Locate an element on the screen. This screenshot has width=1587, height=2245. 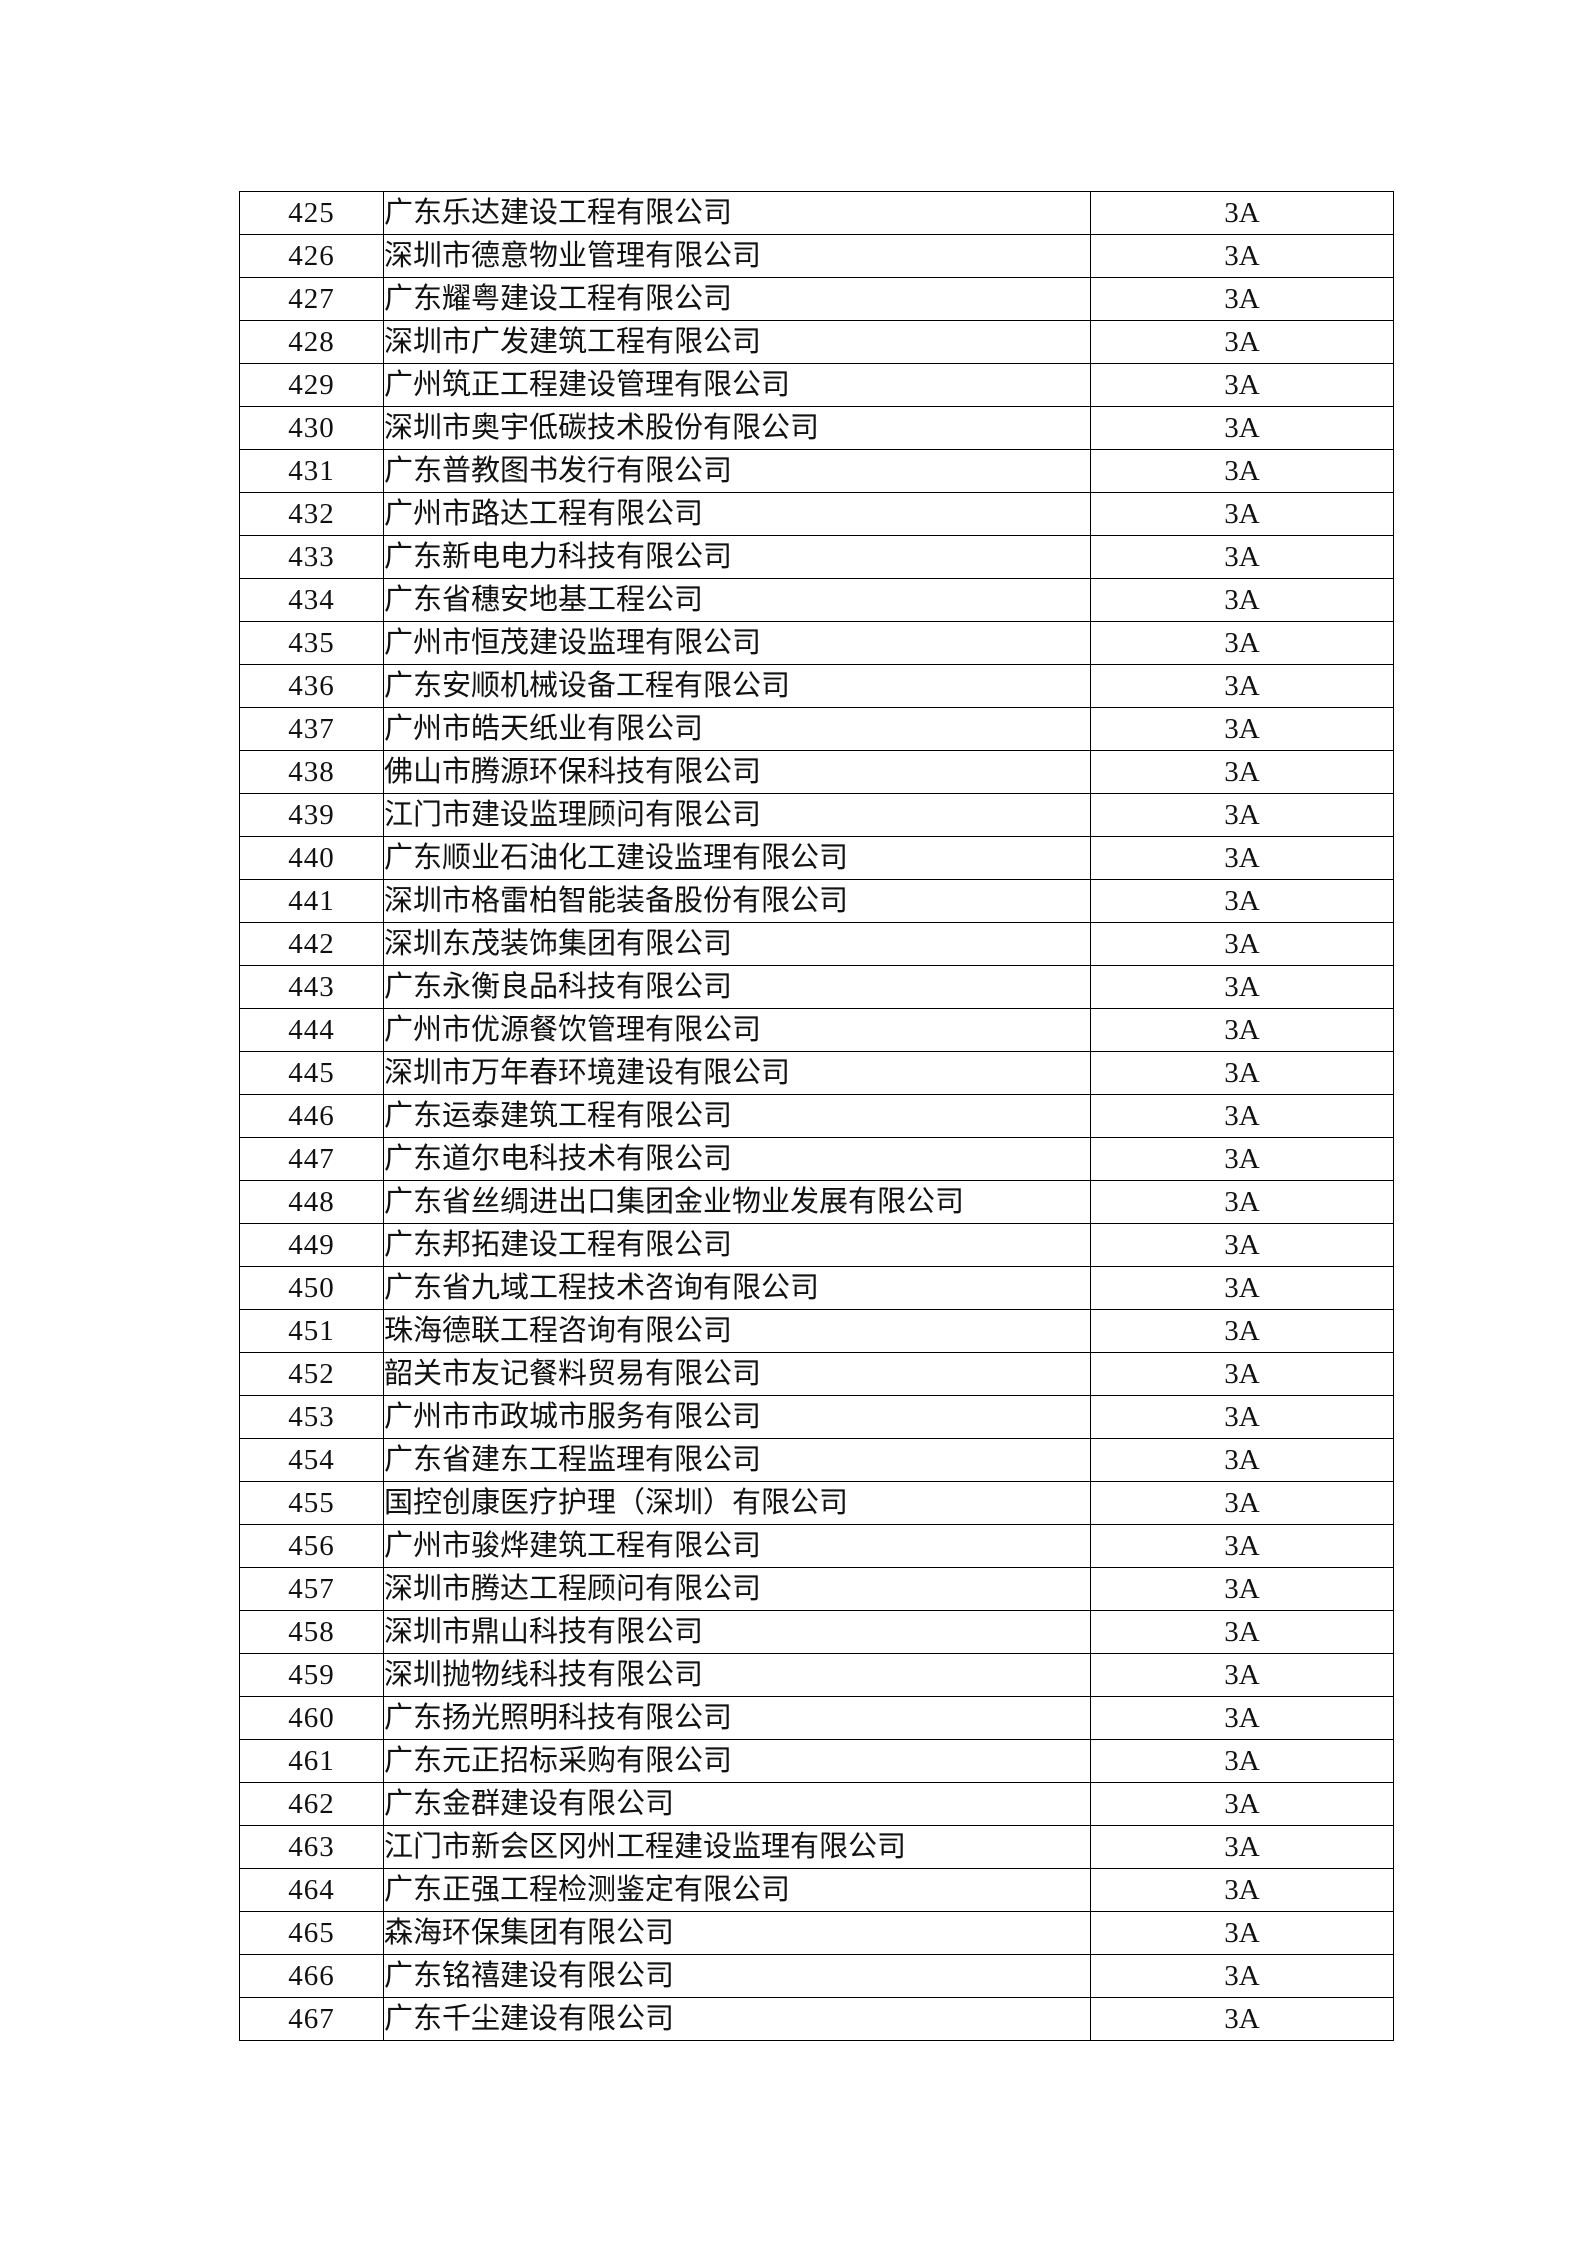
company-name-cell: 广东安顺机械设备工程有限公司 is located at coordinates (737, 686).